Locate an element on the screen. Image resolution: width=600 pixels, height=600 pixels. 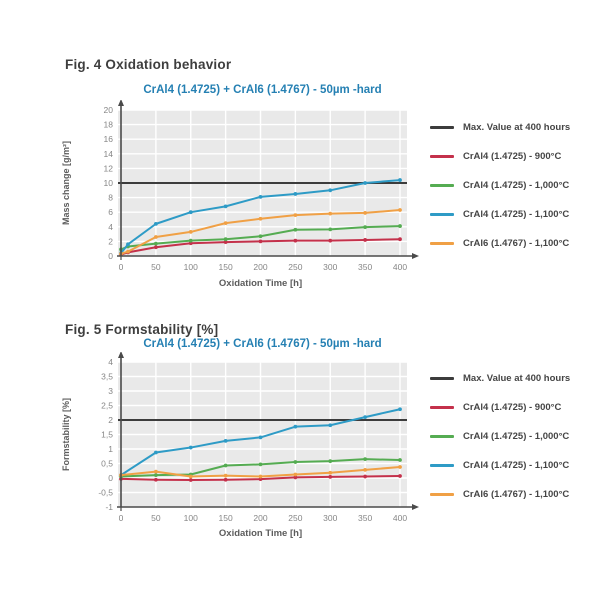
y-tick-label: 6 is located at coordinates (110, 212).